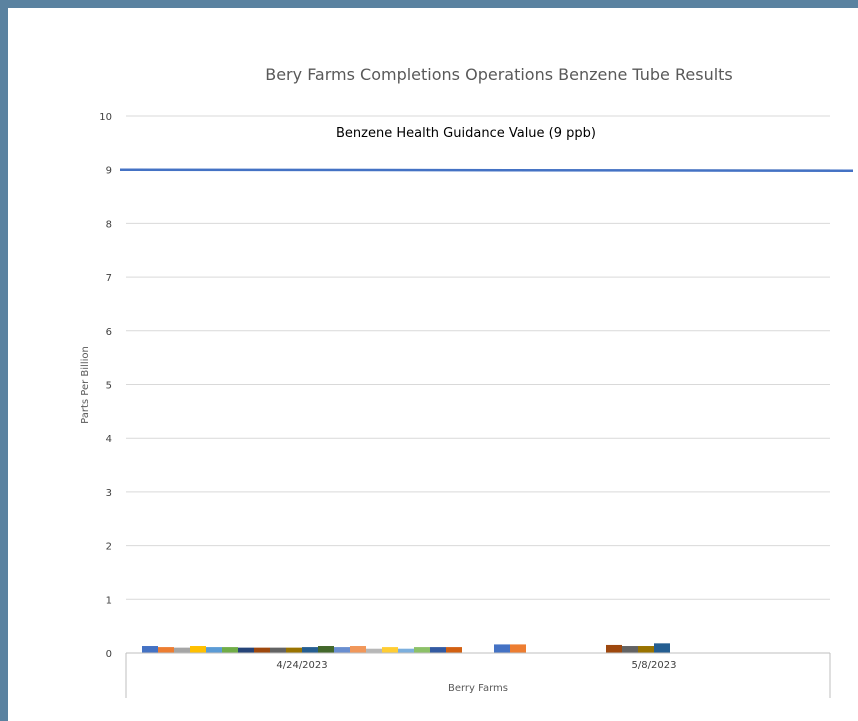 This screenshot has height=721, width=858. Describe the element at coordinates (109, 654) in the screenshot. I see `y-tick-label: 0` at that location.